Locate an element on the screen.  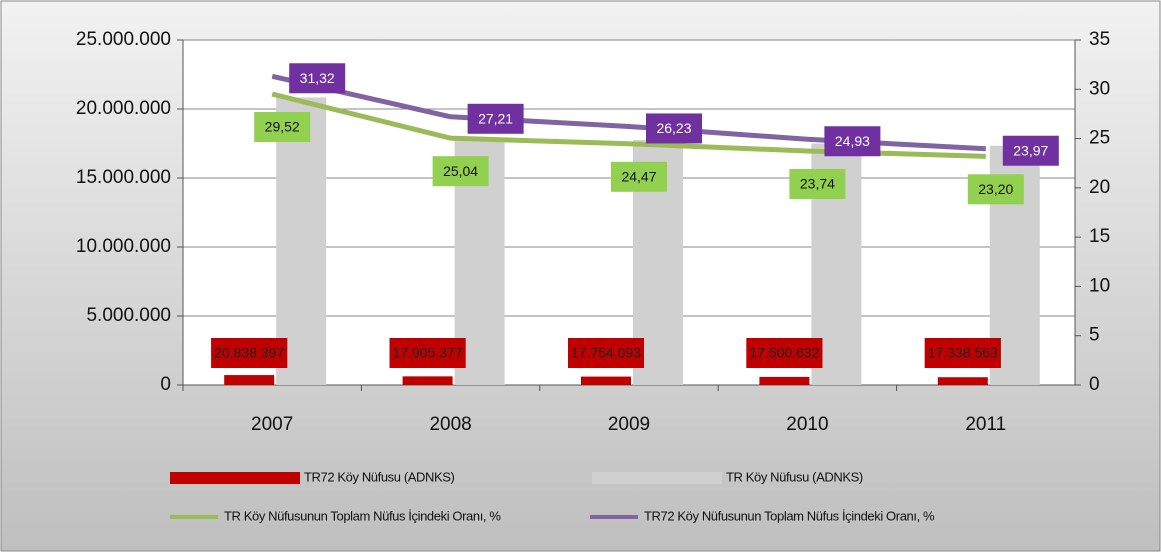
line-label: 27,21 is located at coordinates (495, 118).